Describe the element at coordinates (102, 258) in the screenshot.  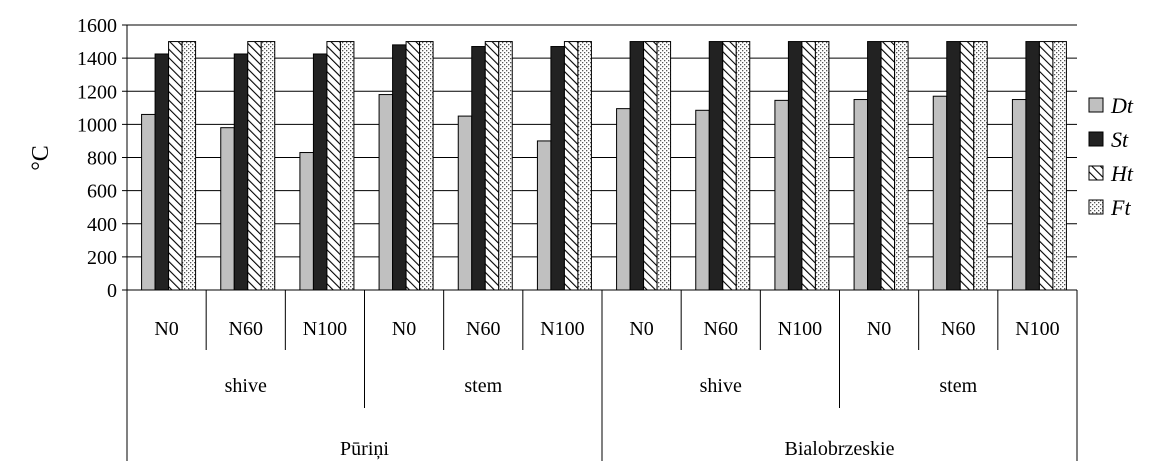
I see `y-tick-label: 200` at that location.